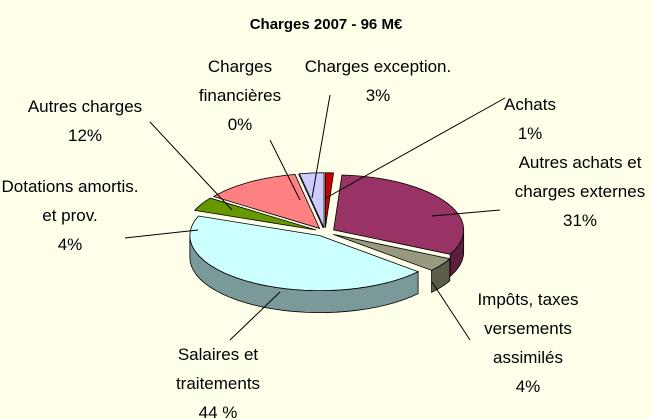 This screenshot has height=419, width=652. What do you see at coordinates (85, 121) in the screenshot?
I see `slice-label: Autres charges 12%` at bounding box center [85, 121].